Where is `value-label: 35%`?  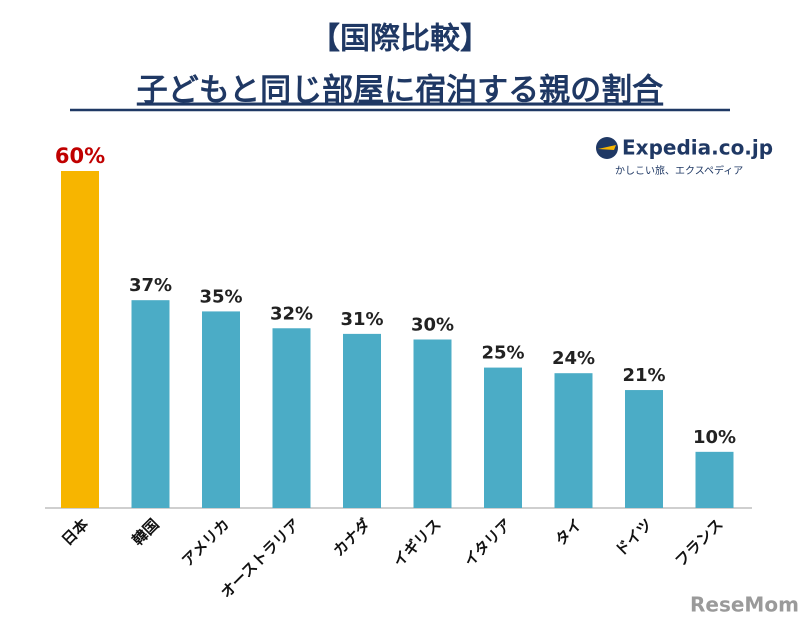
value-label: 35% is located at coordinates (220, 296).